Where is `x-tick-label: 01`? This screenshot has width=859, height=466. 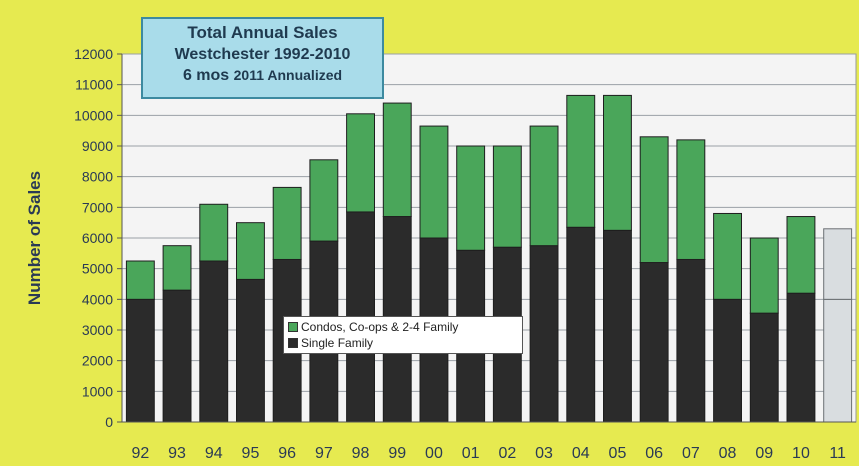
x-tick-label: 01 is located at coordinates (471, 453).